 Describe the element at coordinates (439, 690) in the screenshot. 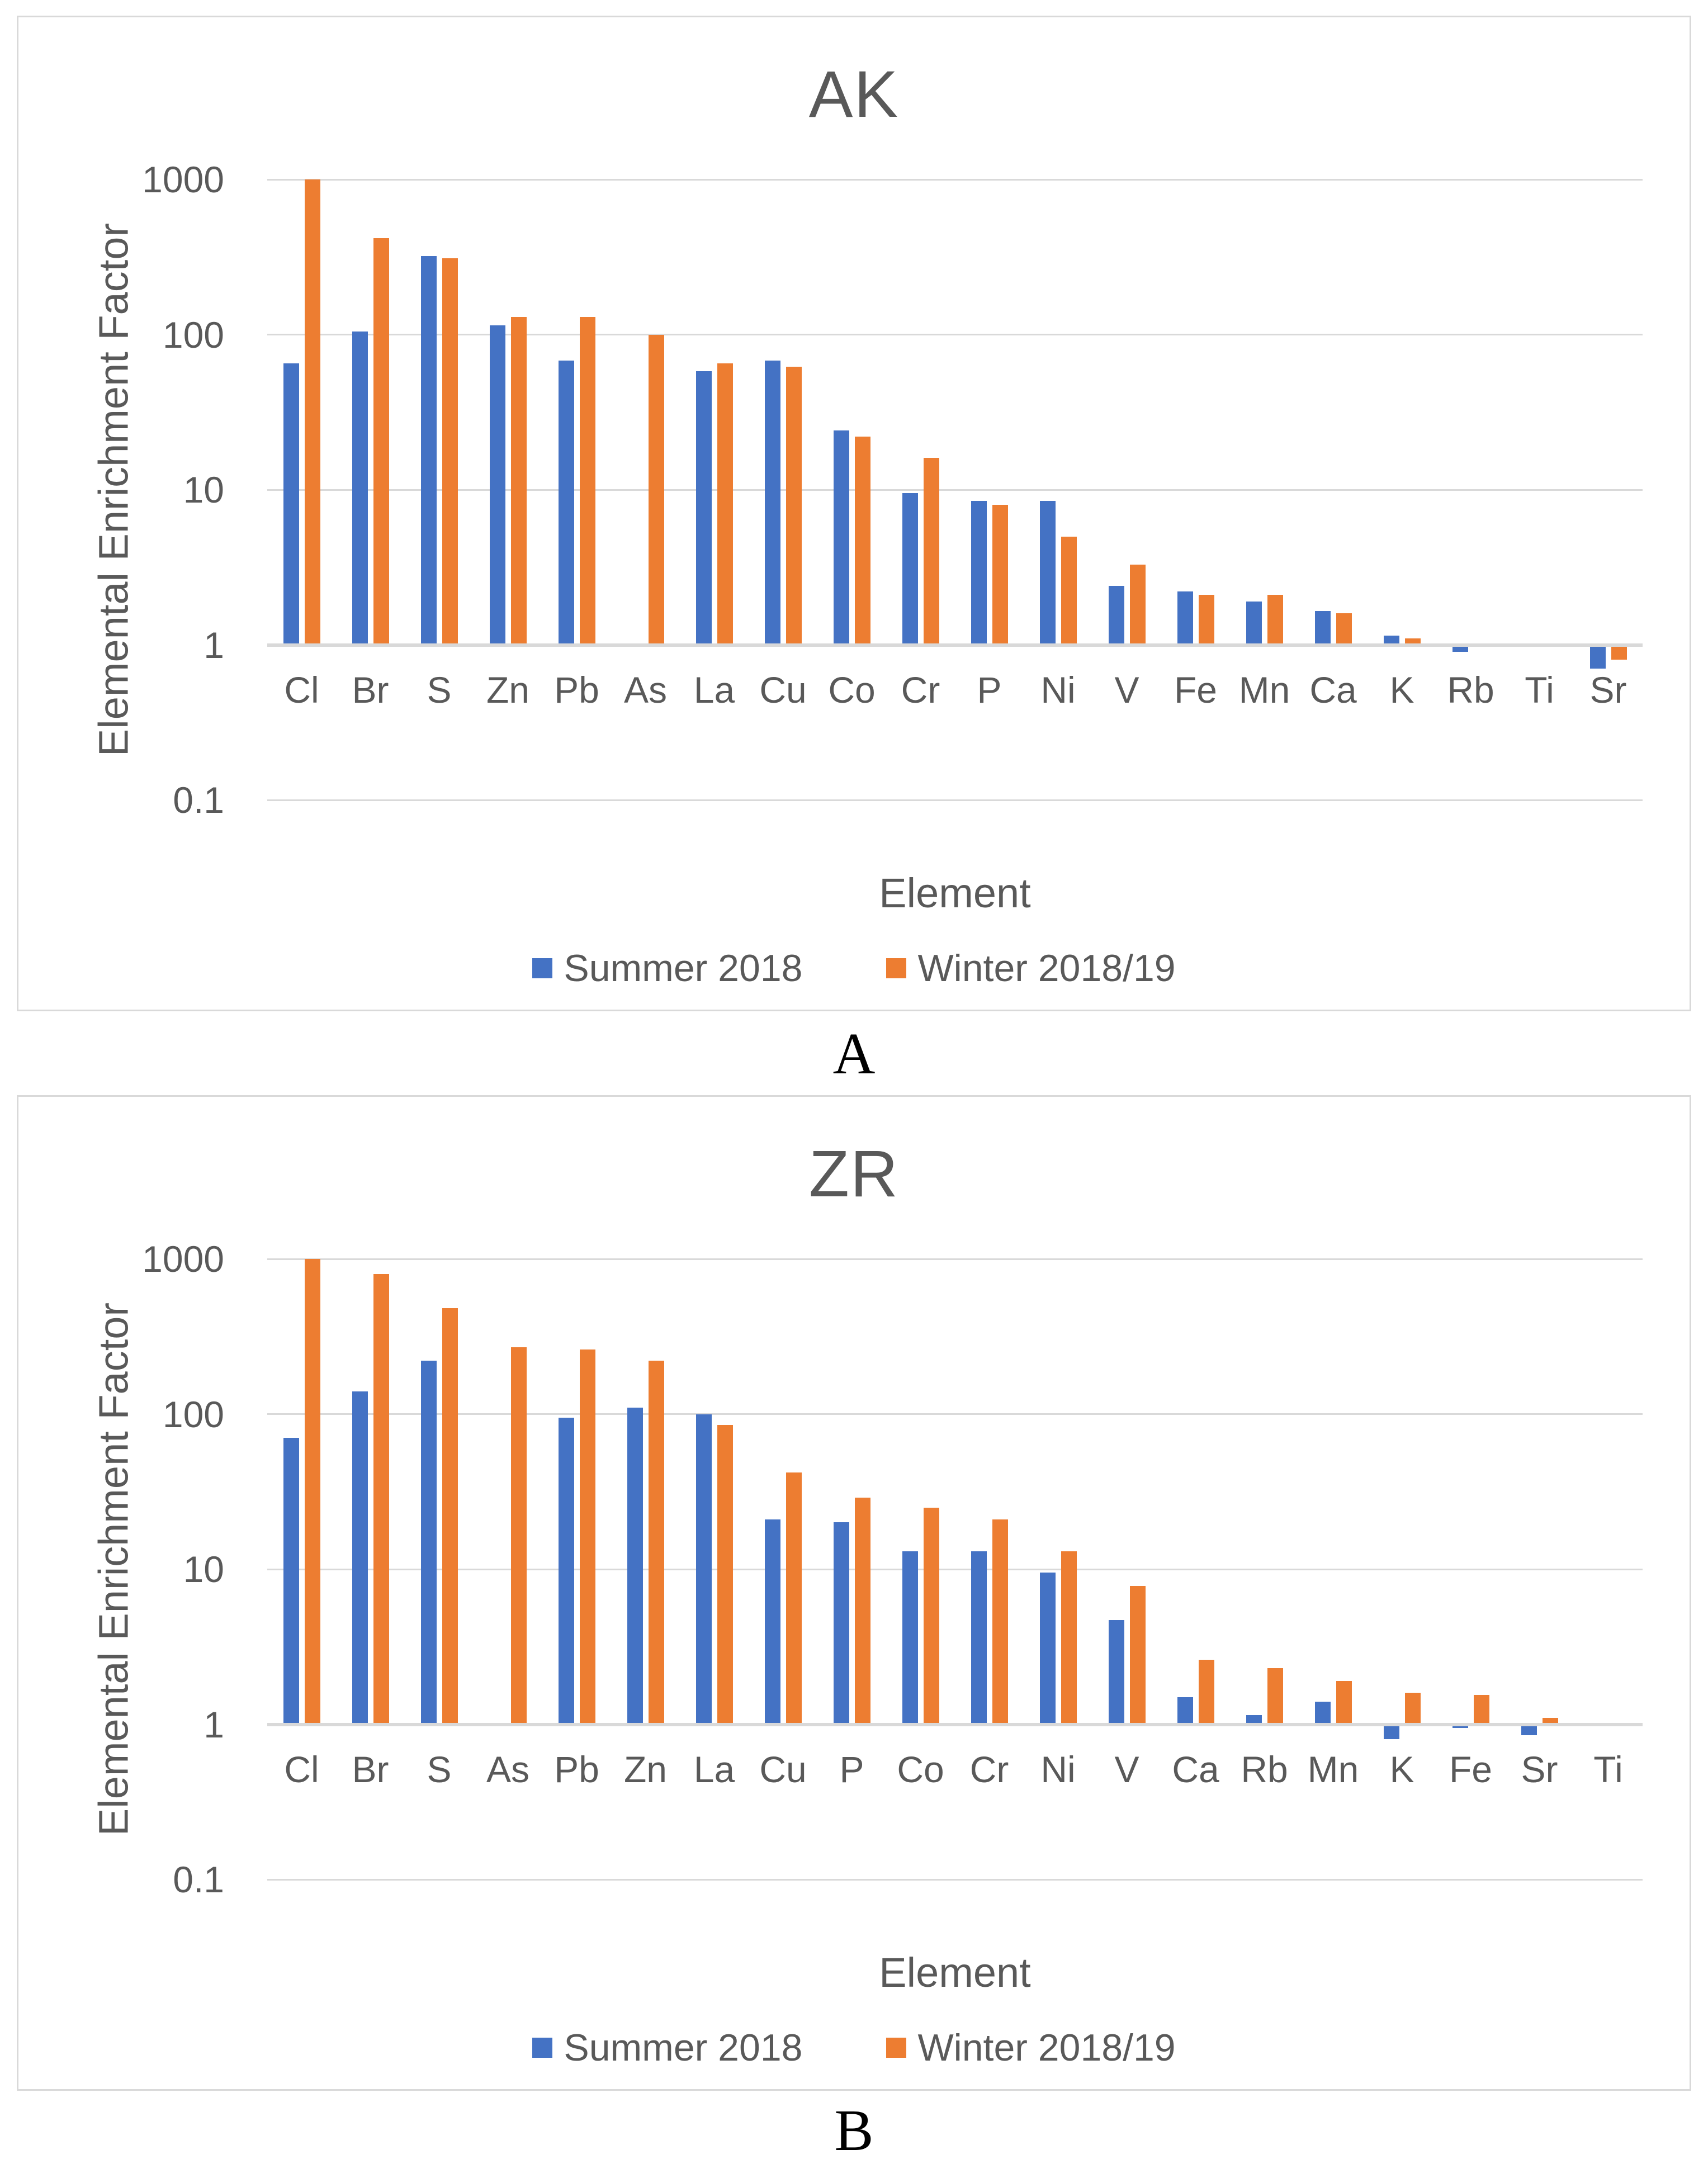

I see `x-tick-label-S: S` at that location.